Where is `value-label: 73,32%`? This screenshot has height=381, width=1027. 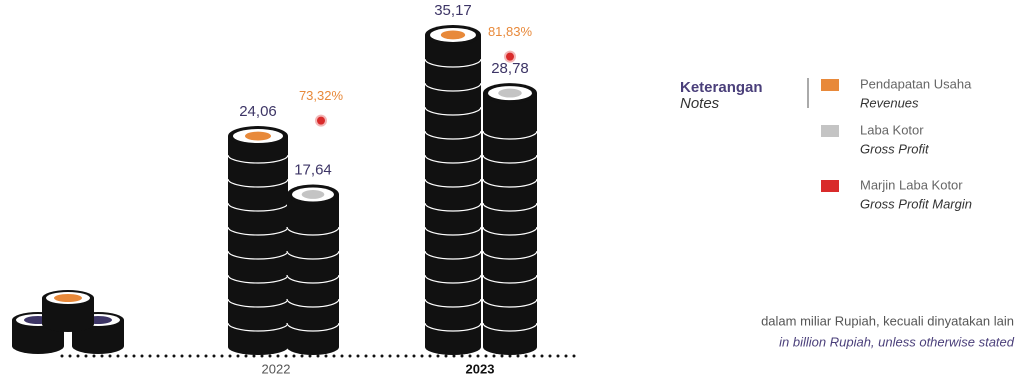 value-label: 73,32% is located at coordinates (321, 95).